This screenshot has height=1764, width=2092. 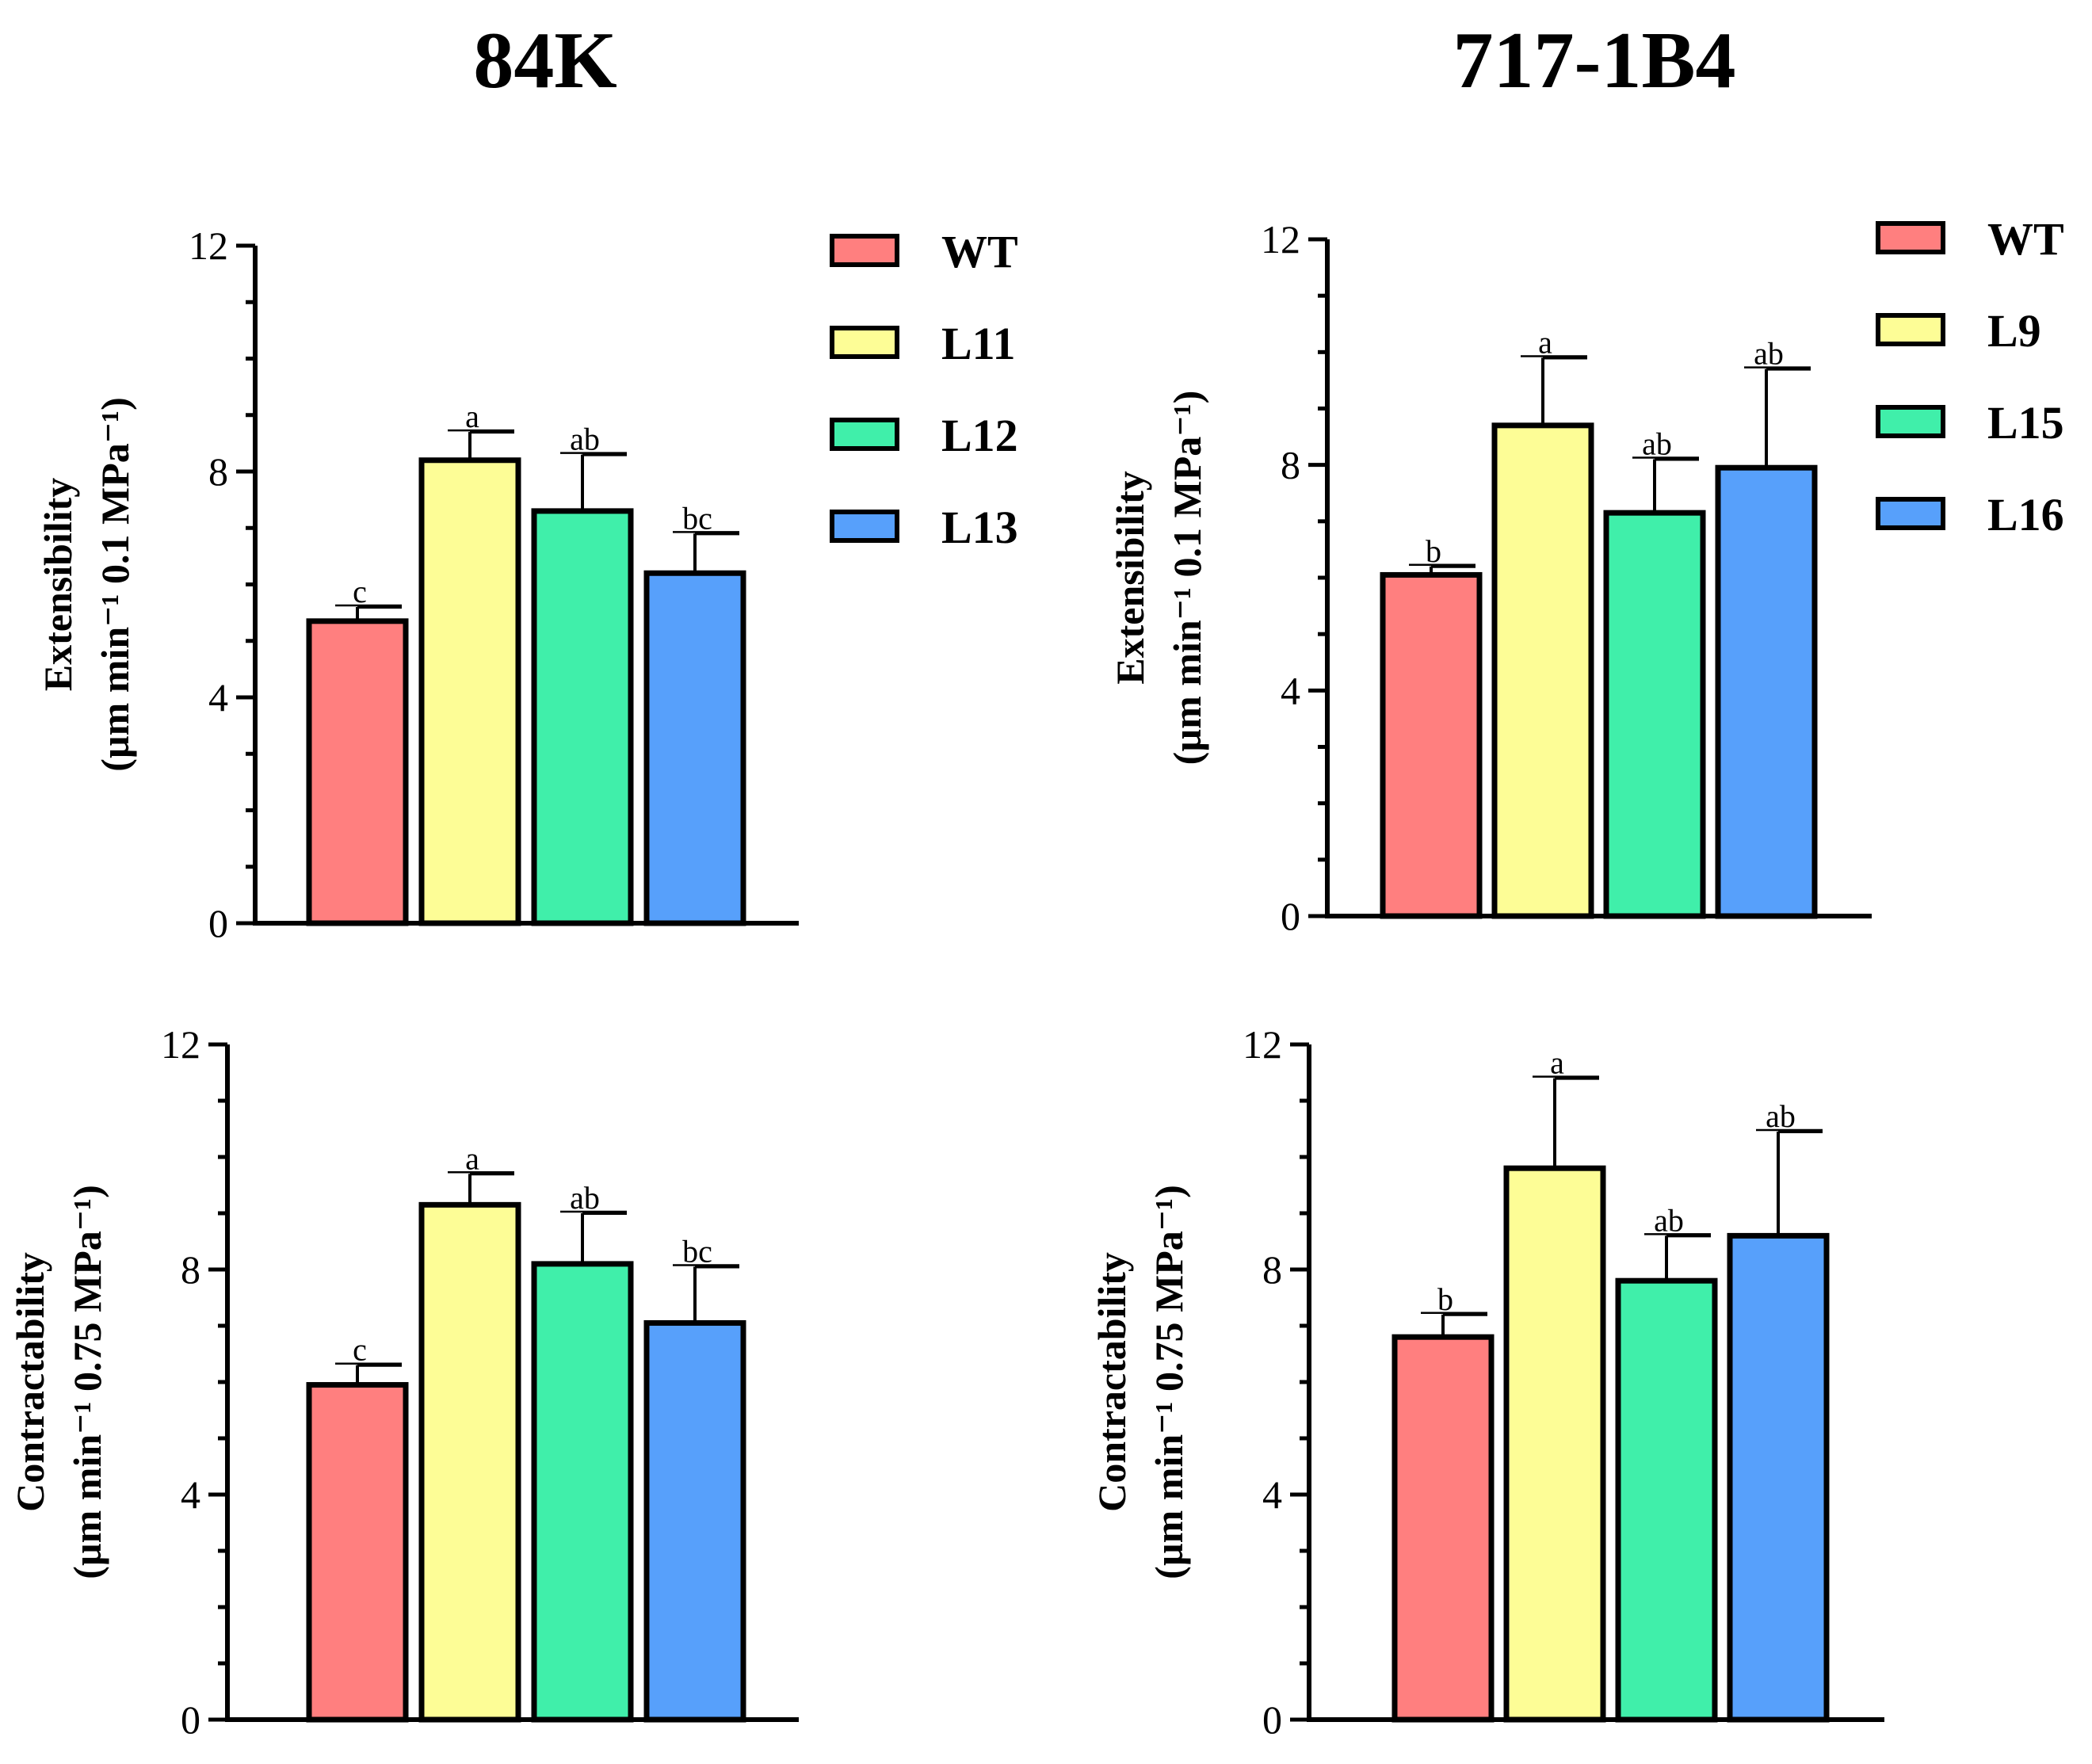 What do you see at coordinates (1594, 60) in the screenshot?
I see `column-title-717-1b4: 717-1B4` at bounding box center [1594, 60].